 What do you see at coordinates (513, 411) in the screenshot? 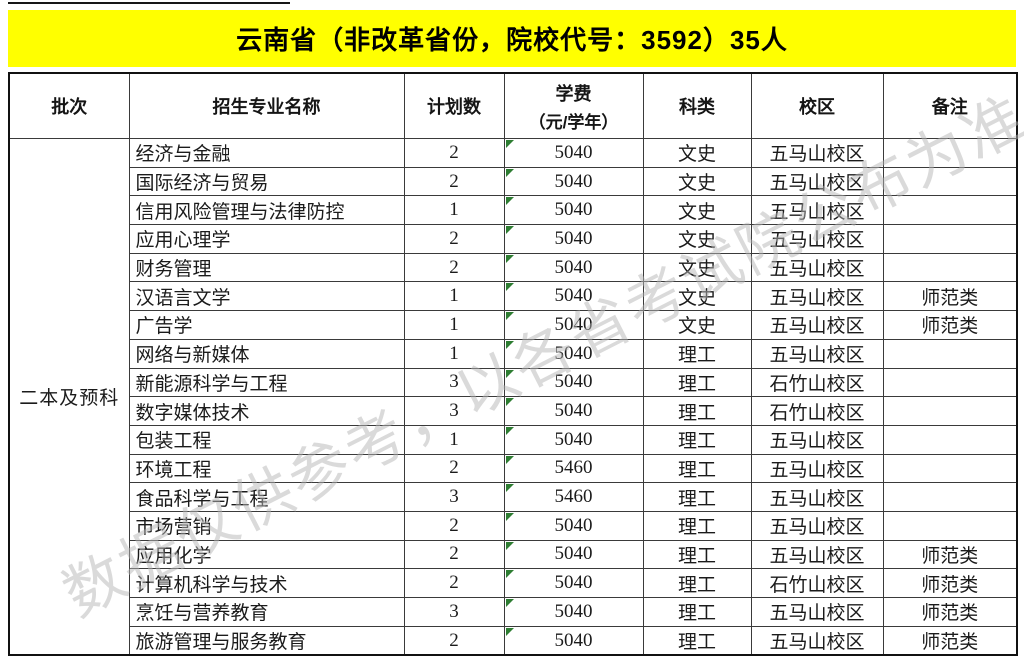
I see `table-row: 数字媒体技术 3 5040 理工 石竹山校区` at bounding box center [513, 411].